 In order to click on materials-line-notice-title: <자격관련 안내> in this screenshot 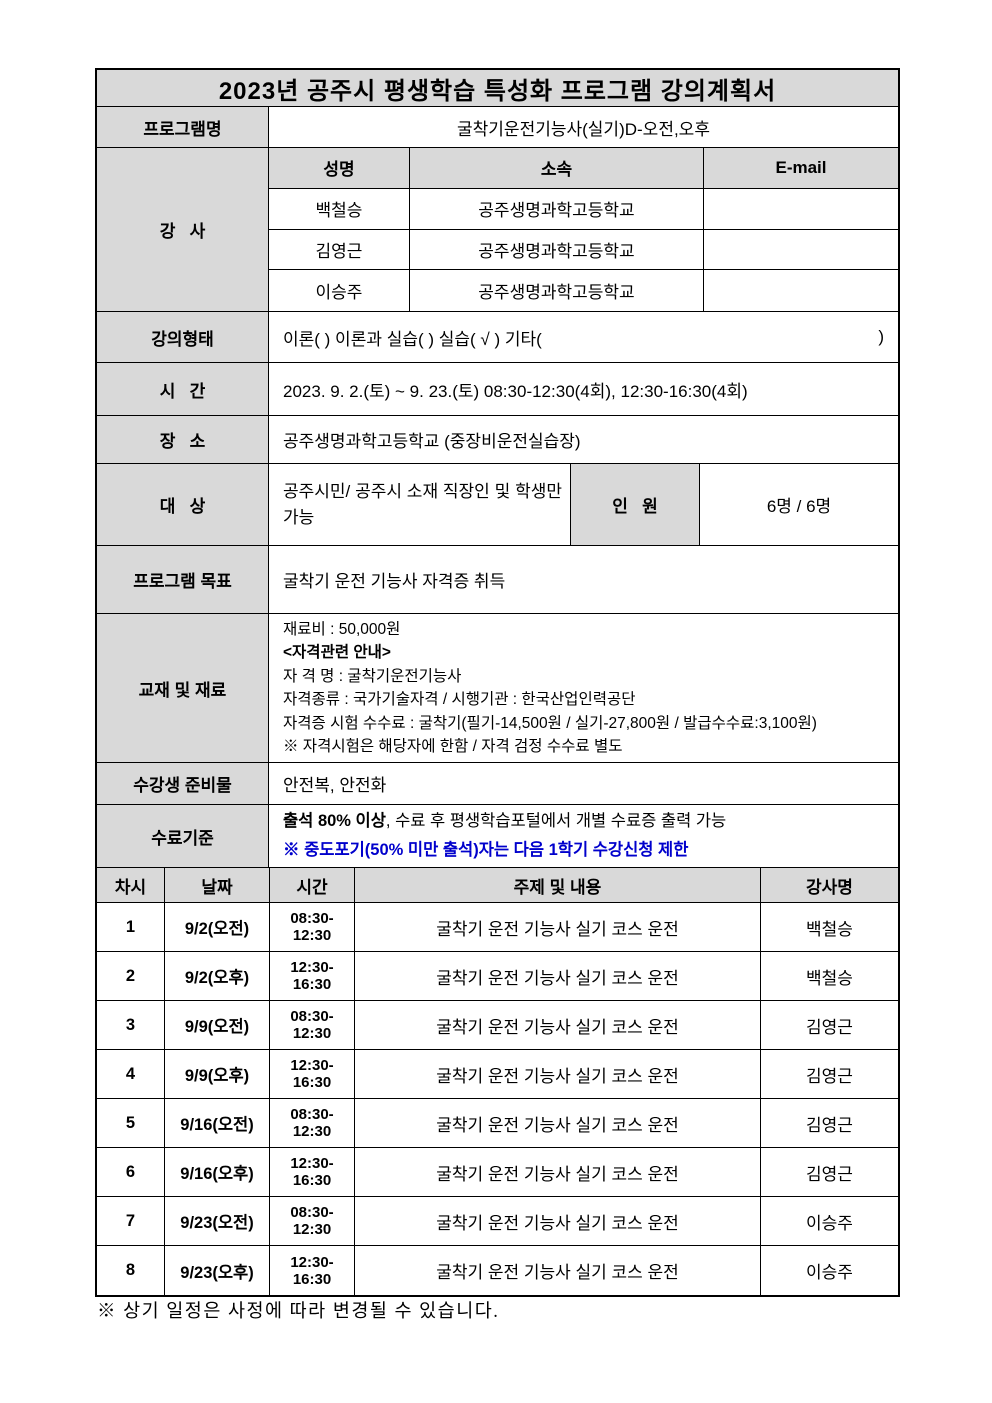, I will do `click(337, 652)`.